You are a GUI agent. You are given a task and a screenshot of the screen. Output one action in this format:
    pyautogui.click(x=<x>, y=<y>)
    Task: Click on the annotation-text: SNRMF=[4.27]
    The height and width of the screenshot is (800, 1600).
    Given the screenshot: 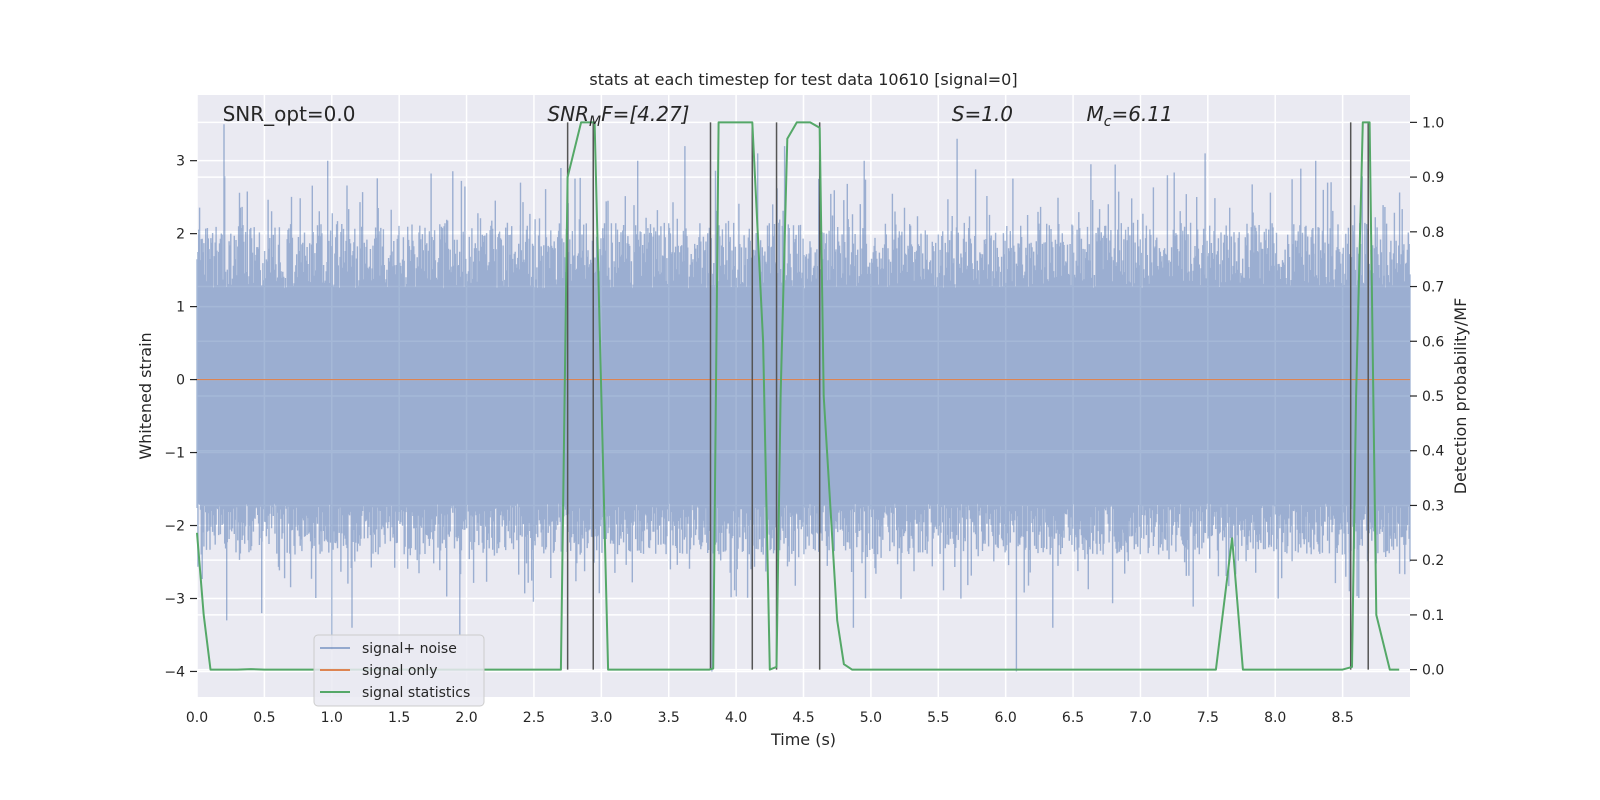 What is the action you would take?
    pyautogui.click(x=618, y=116)
    